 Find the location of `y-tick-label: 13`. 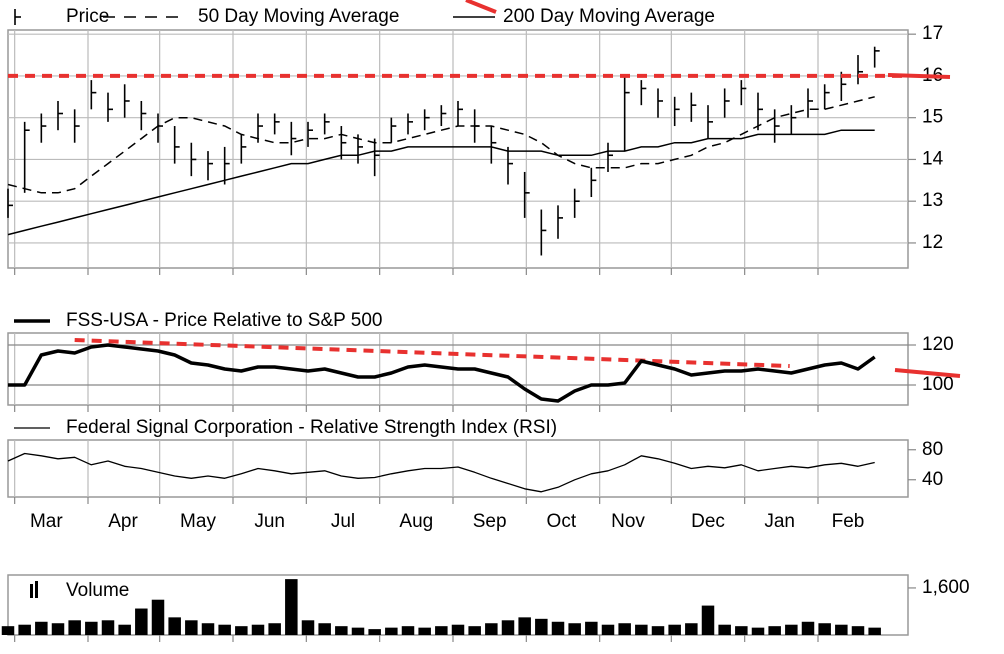

y-tick-label: 13 is located at coordinates (932, 200).